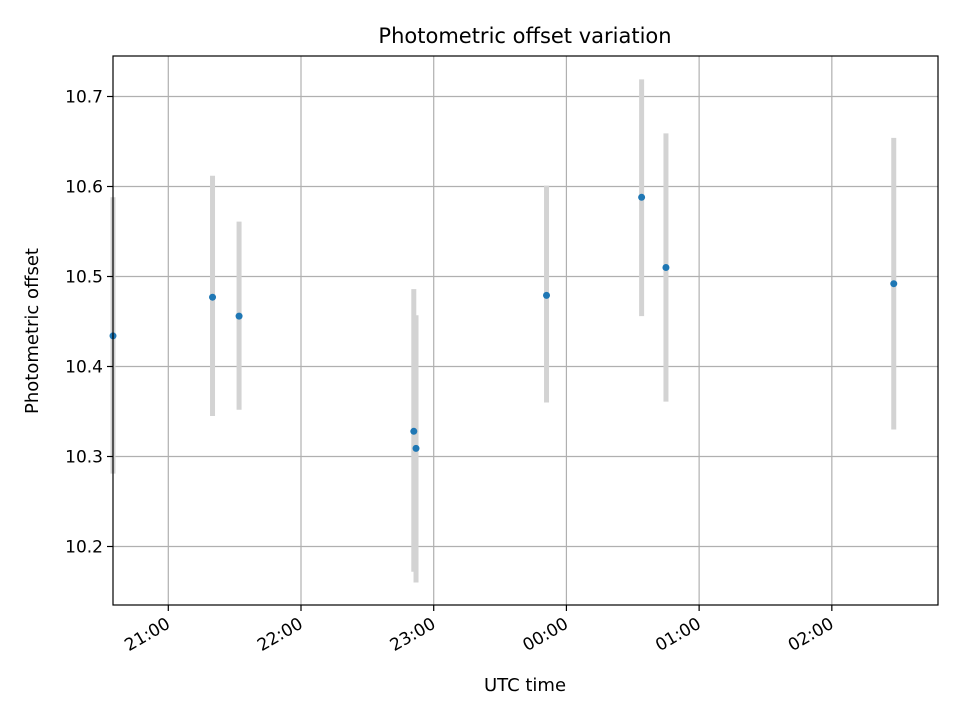  Describe the element at coordinates (84, 368) in the screenshot. I see `y-tick-label: 10.4` at that location.